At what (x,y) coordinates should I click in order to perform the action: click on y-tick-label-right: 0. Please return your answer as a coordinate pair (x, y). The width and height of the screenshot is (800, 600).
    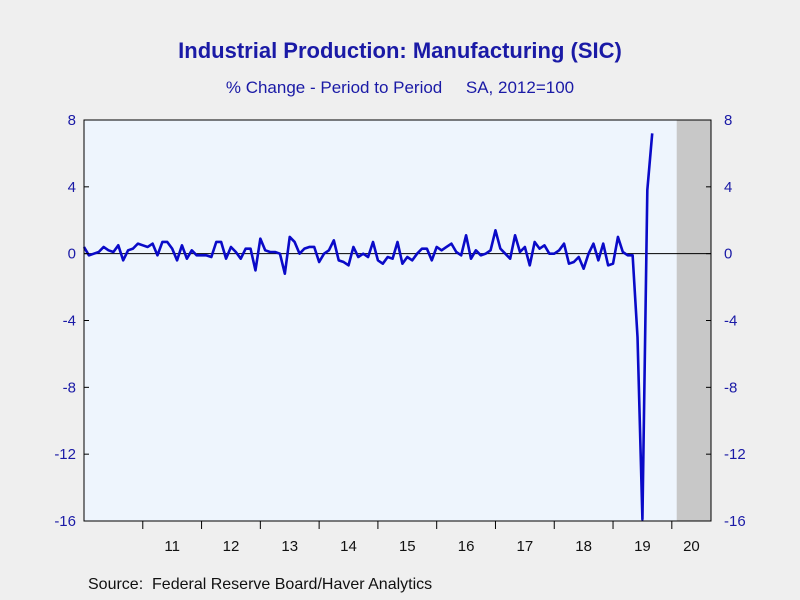
    Looking at the image, I should click on (728, 254).